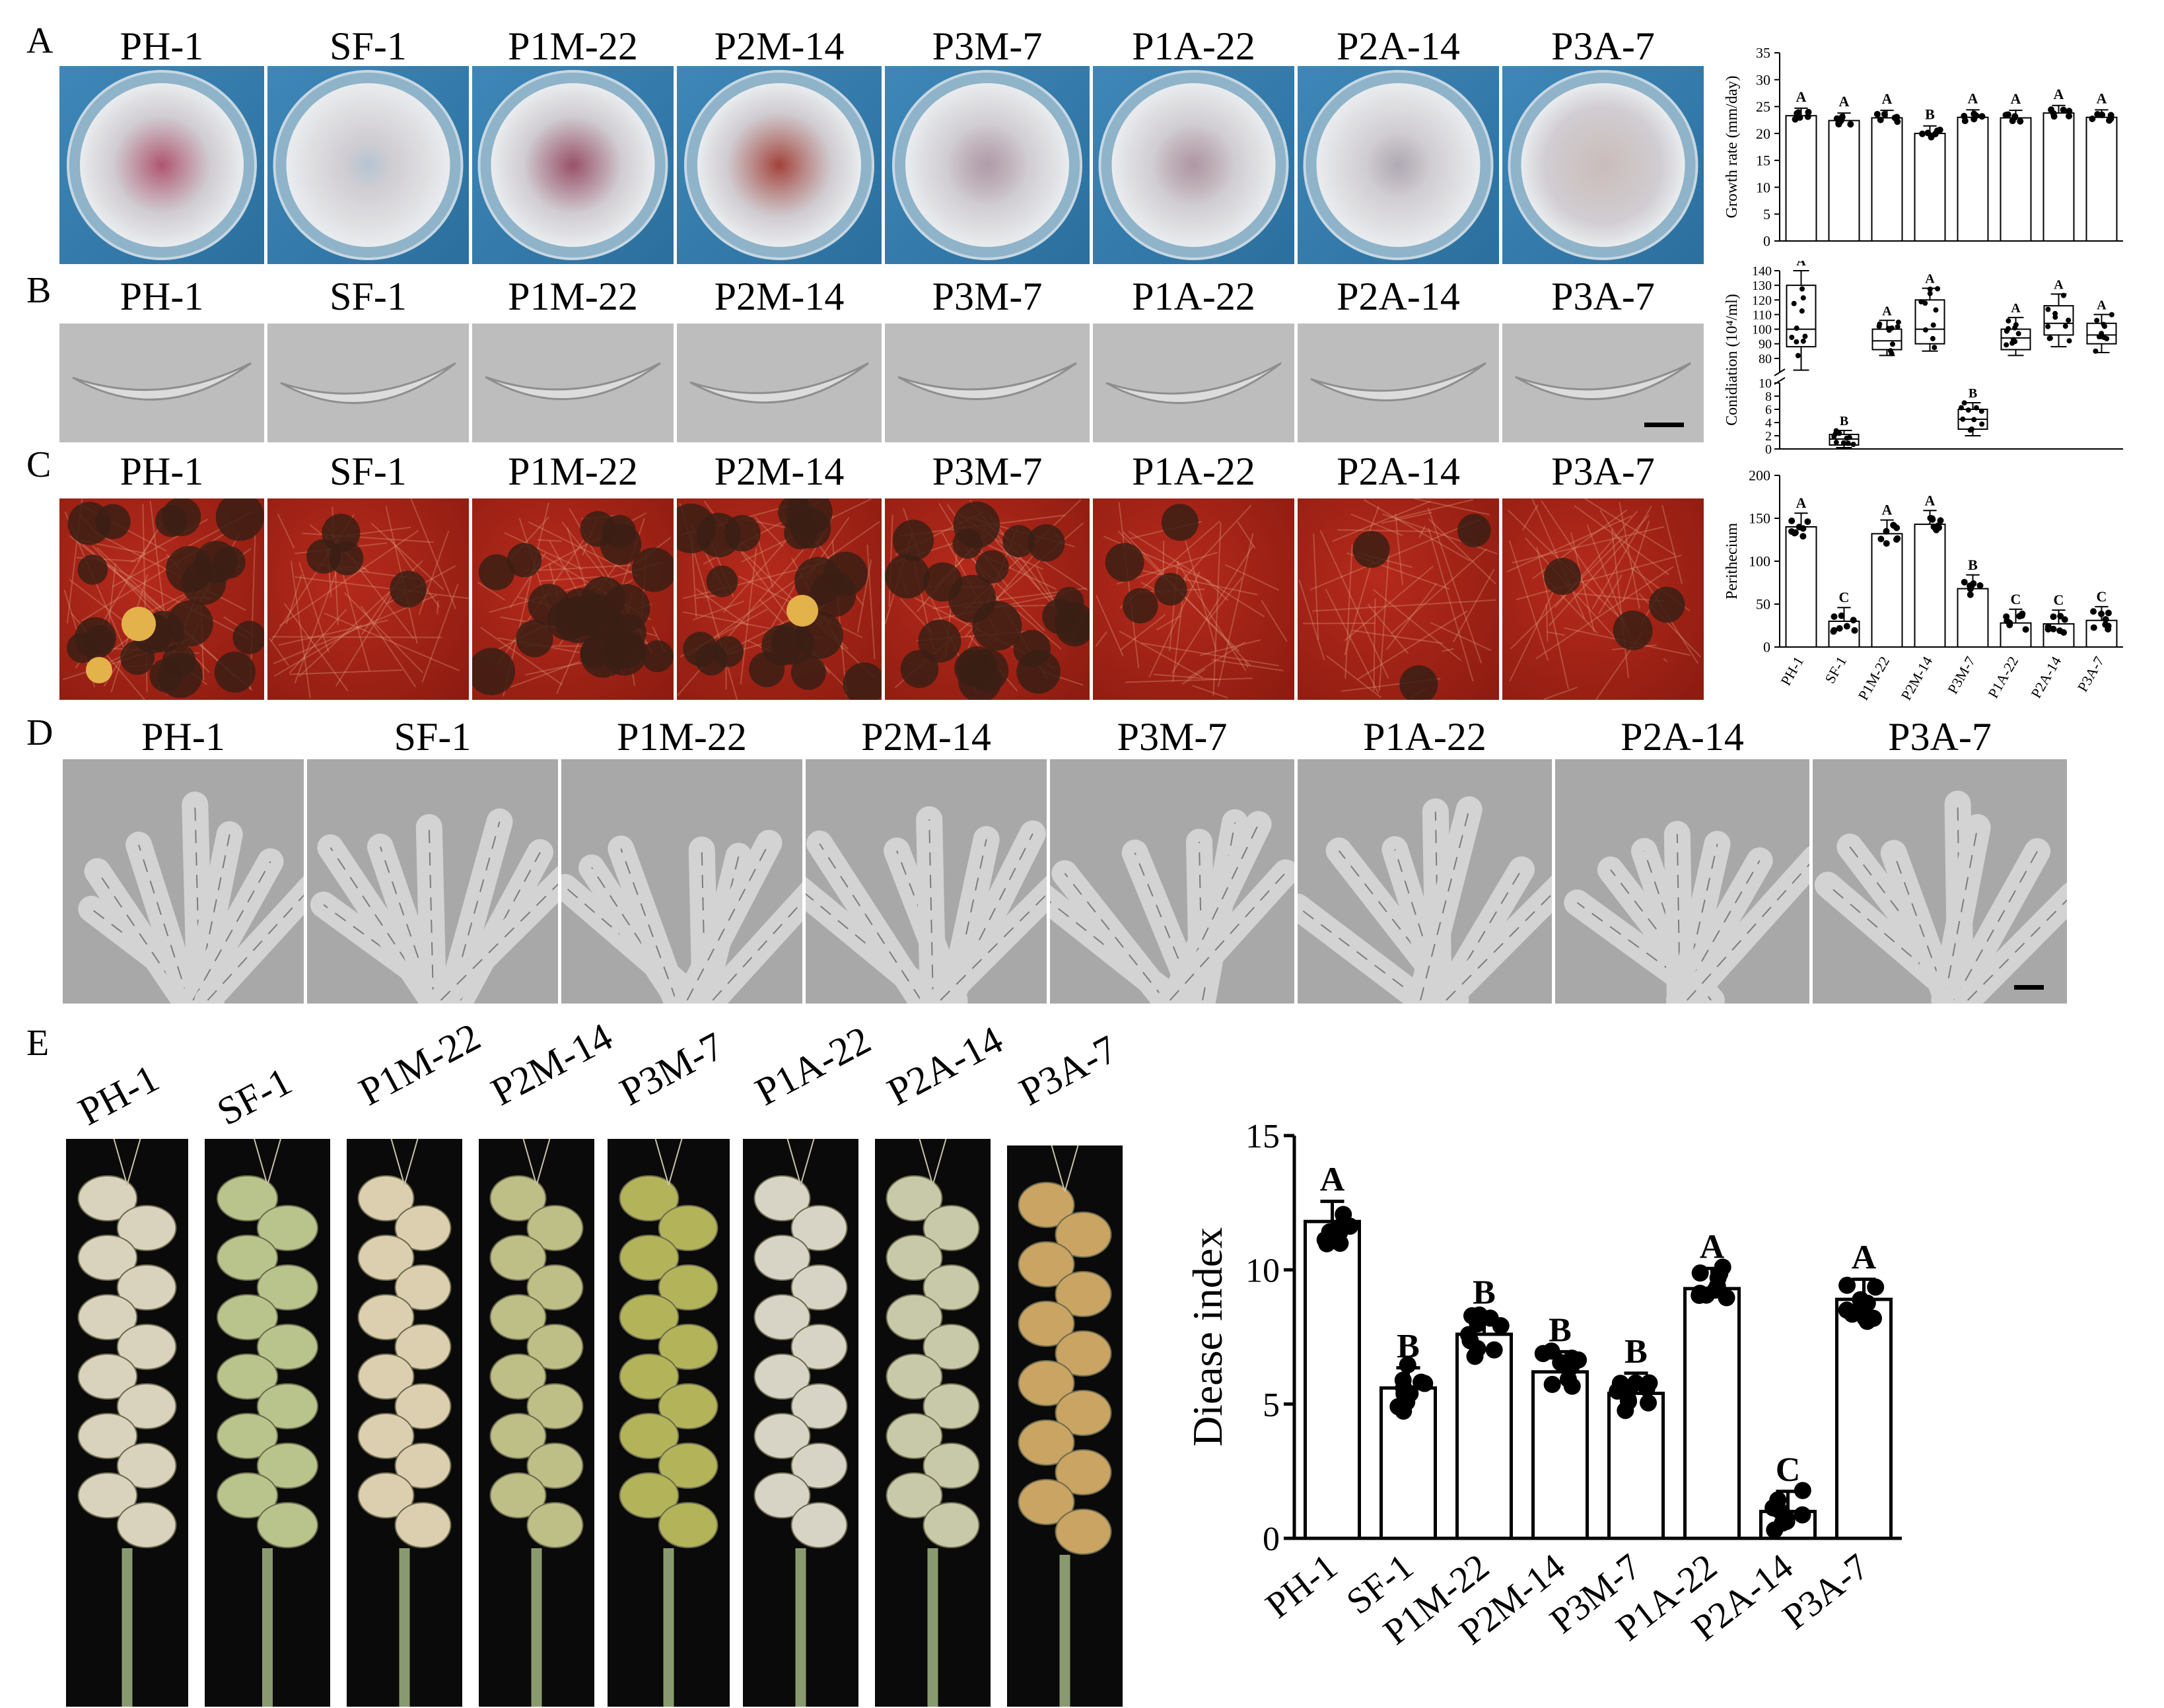  What do you see at coordinates (1917, 679) in the screenshot?
I see `x-tick-label: P2M-14` at bounding box center [1917, 679].